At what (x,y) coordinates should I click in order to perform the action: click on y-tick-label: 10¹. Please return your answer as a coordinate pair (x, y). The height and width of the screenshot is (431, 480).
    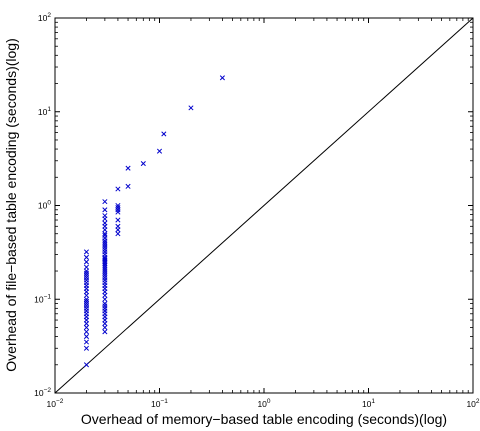
    Looking at the image, I should click on (44, 111).